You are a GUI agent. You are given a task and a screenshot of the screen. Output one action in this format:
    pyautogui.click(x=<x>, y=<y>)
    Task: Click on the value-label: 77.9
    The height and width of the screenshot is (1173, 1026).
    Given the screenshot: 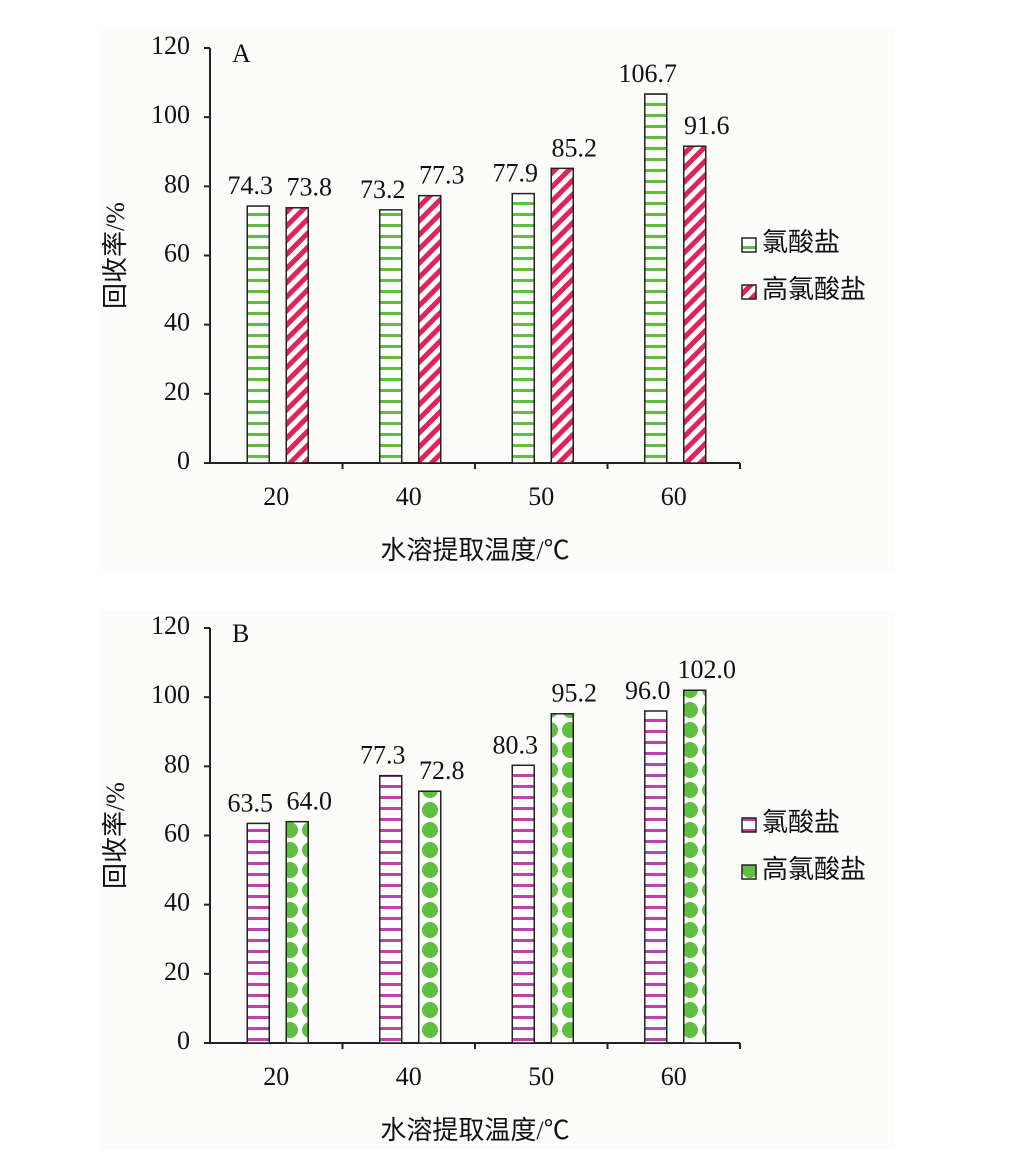 What is the action you would take?
    pyautogui.click(x=516, y=173)
    